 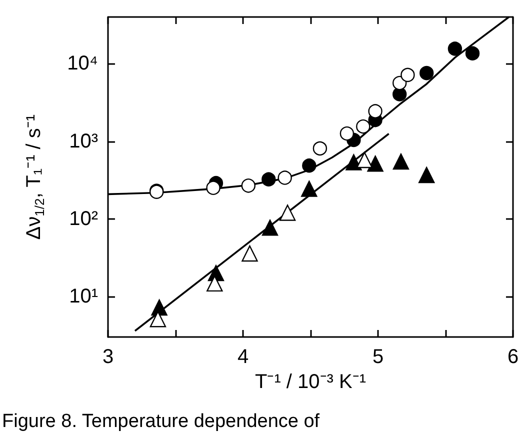 I want to click on x-axis-title: T⁻¹ / 10⁻³ K⁻¹, so click(x=310, y=381).